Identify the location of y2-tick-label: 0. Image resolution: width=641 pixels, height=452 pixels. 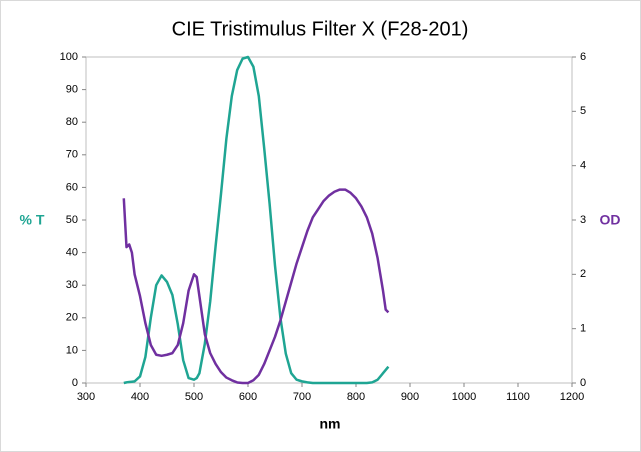
(583, 383).